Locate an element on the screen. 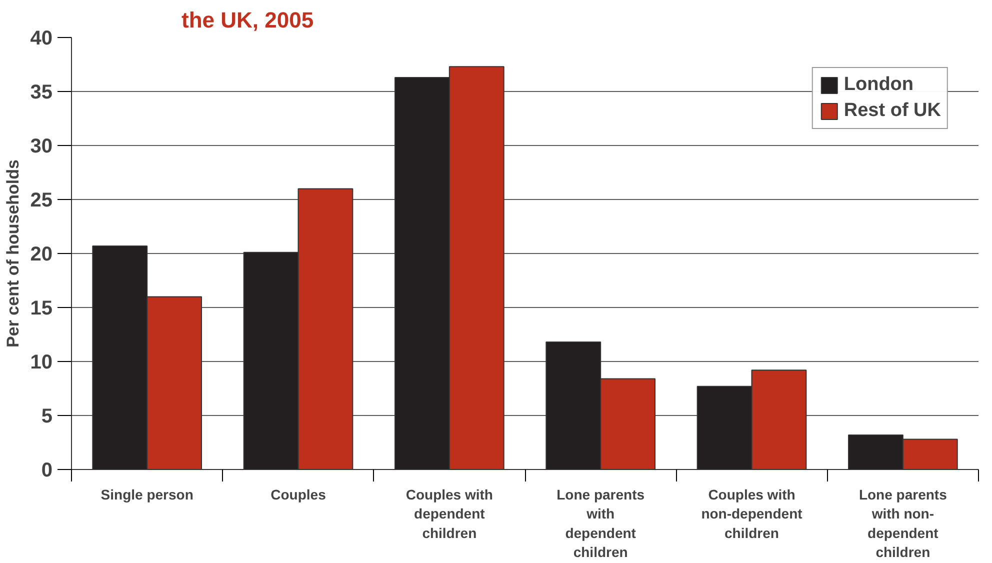 This screenshot has height=563, width=992. y-tick-label: 40 is located at coordinates (41, 39).